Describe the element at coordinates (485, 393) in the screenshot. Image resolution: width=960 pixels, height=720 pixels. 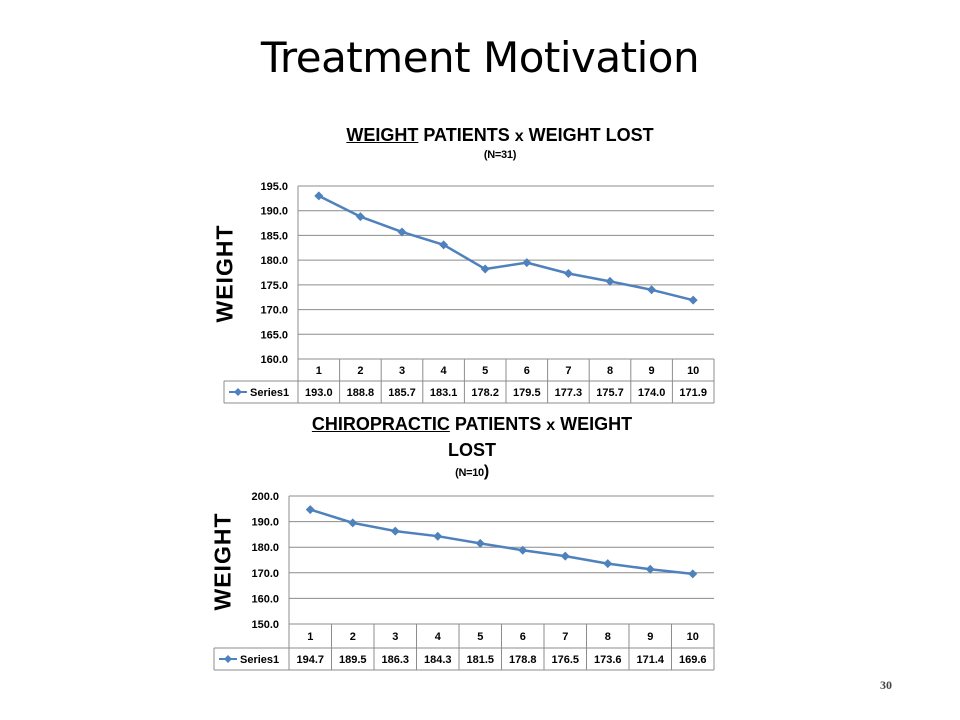
I see `data-table-value: 178.2` at that location.